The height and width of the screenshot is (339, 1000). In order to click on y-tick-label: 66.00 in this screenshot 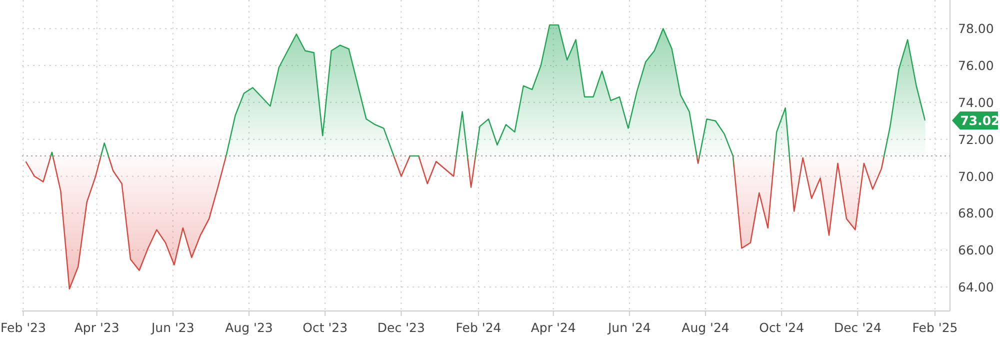, I will do `click(976, 250)`.